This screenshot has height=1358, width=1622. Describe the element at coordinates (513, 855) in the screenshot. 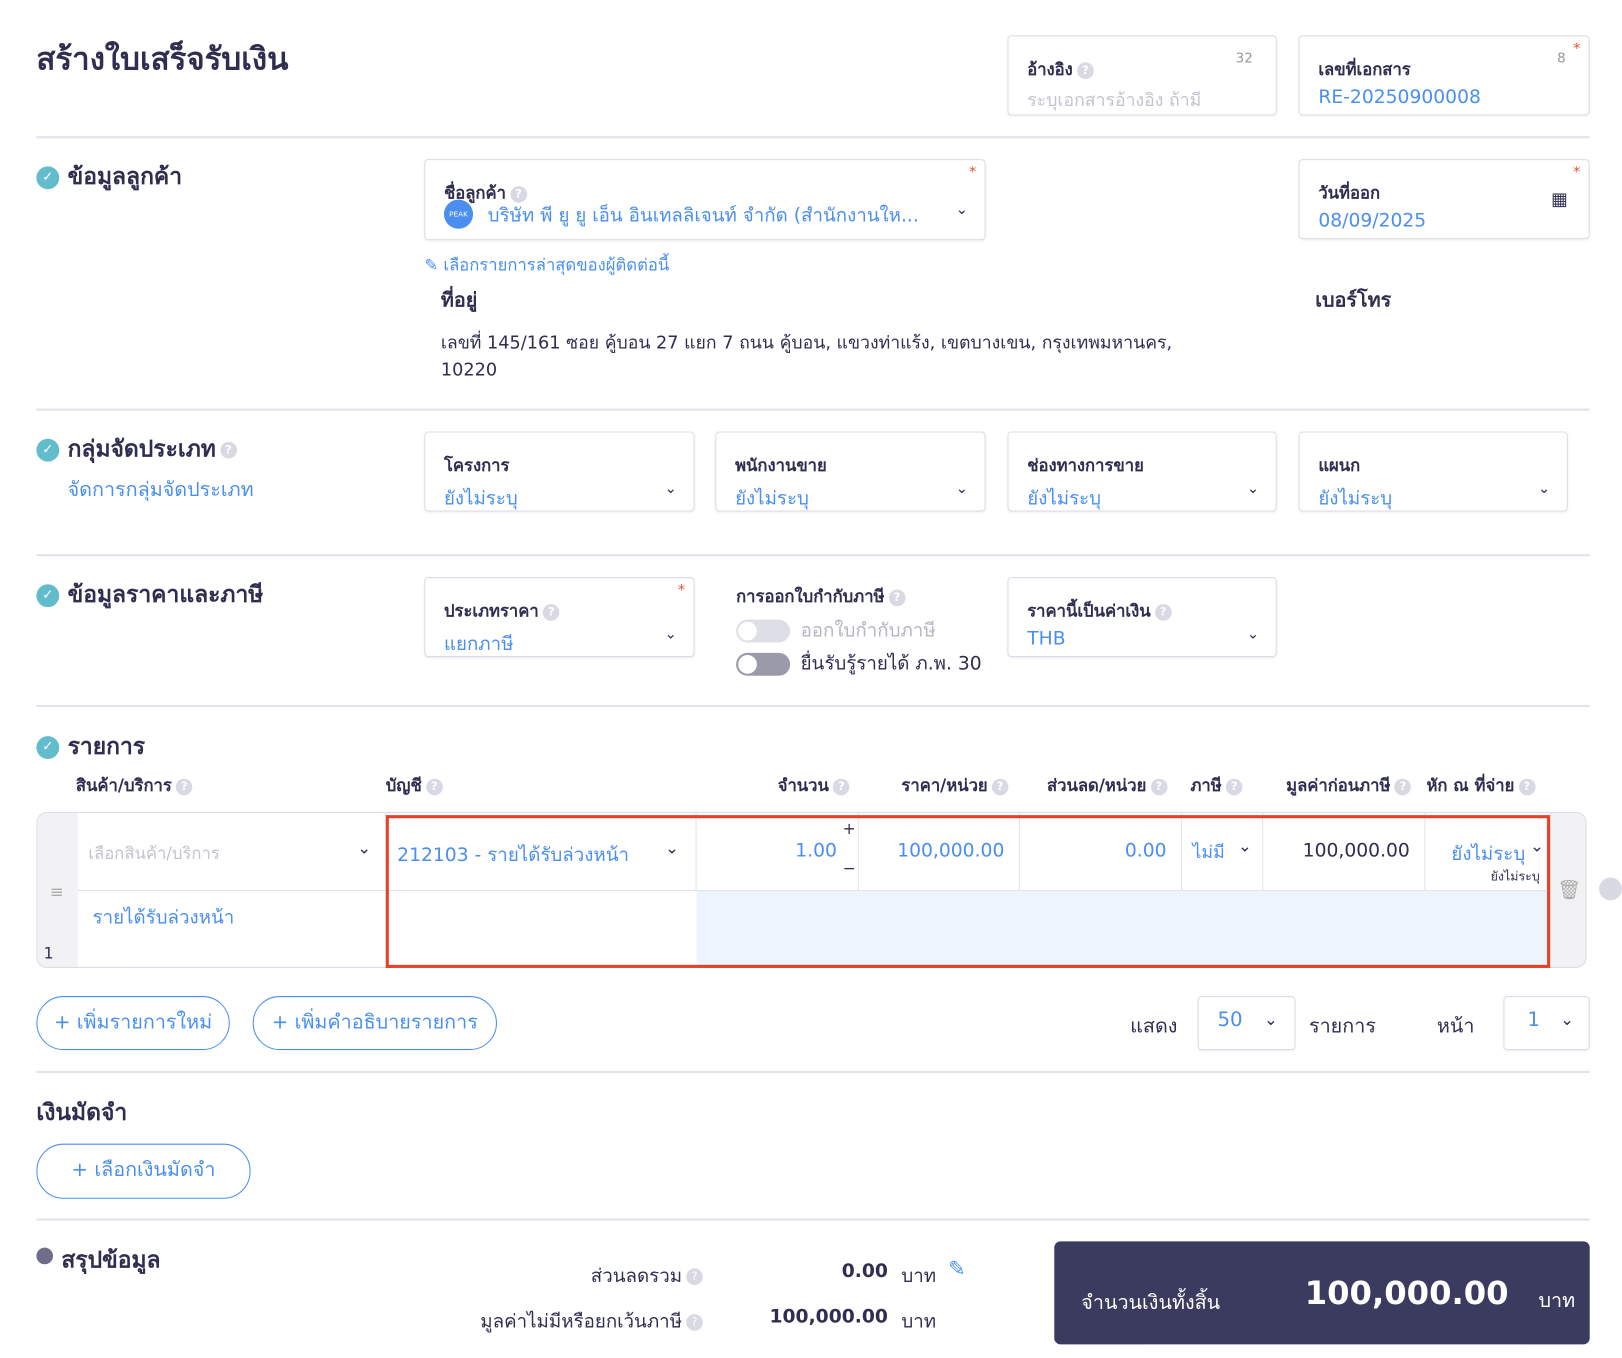

I see `account-value: 212103 - รายได้รับล่วงหน้า` at that location.